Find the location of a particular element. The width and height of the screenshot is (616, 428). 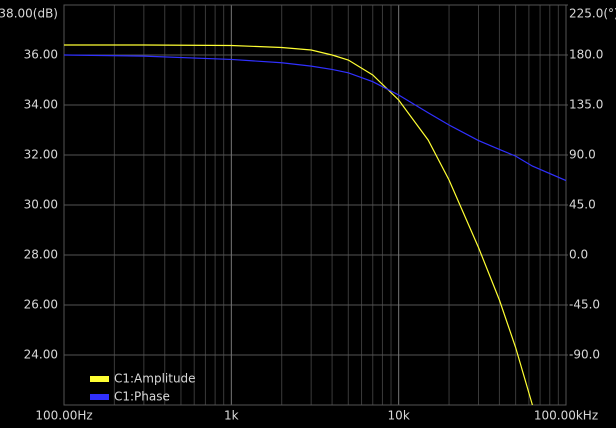

legend-label: C1:Phase is located at coordinates (142, 397).